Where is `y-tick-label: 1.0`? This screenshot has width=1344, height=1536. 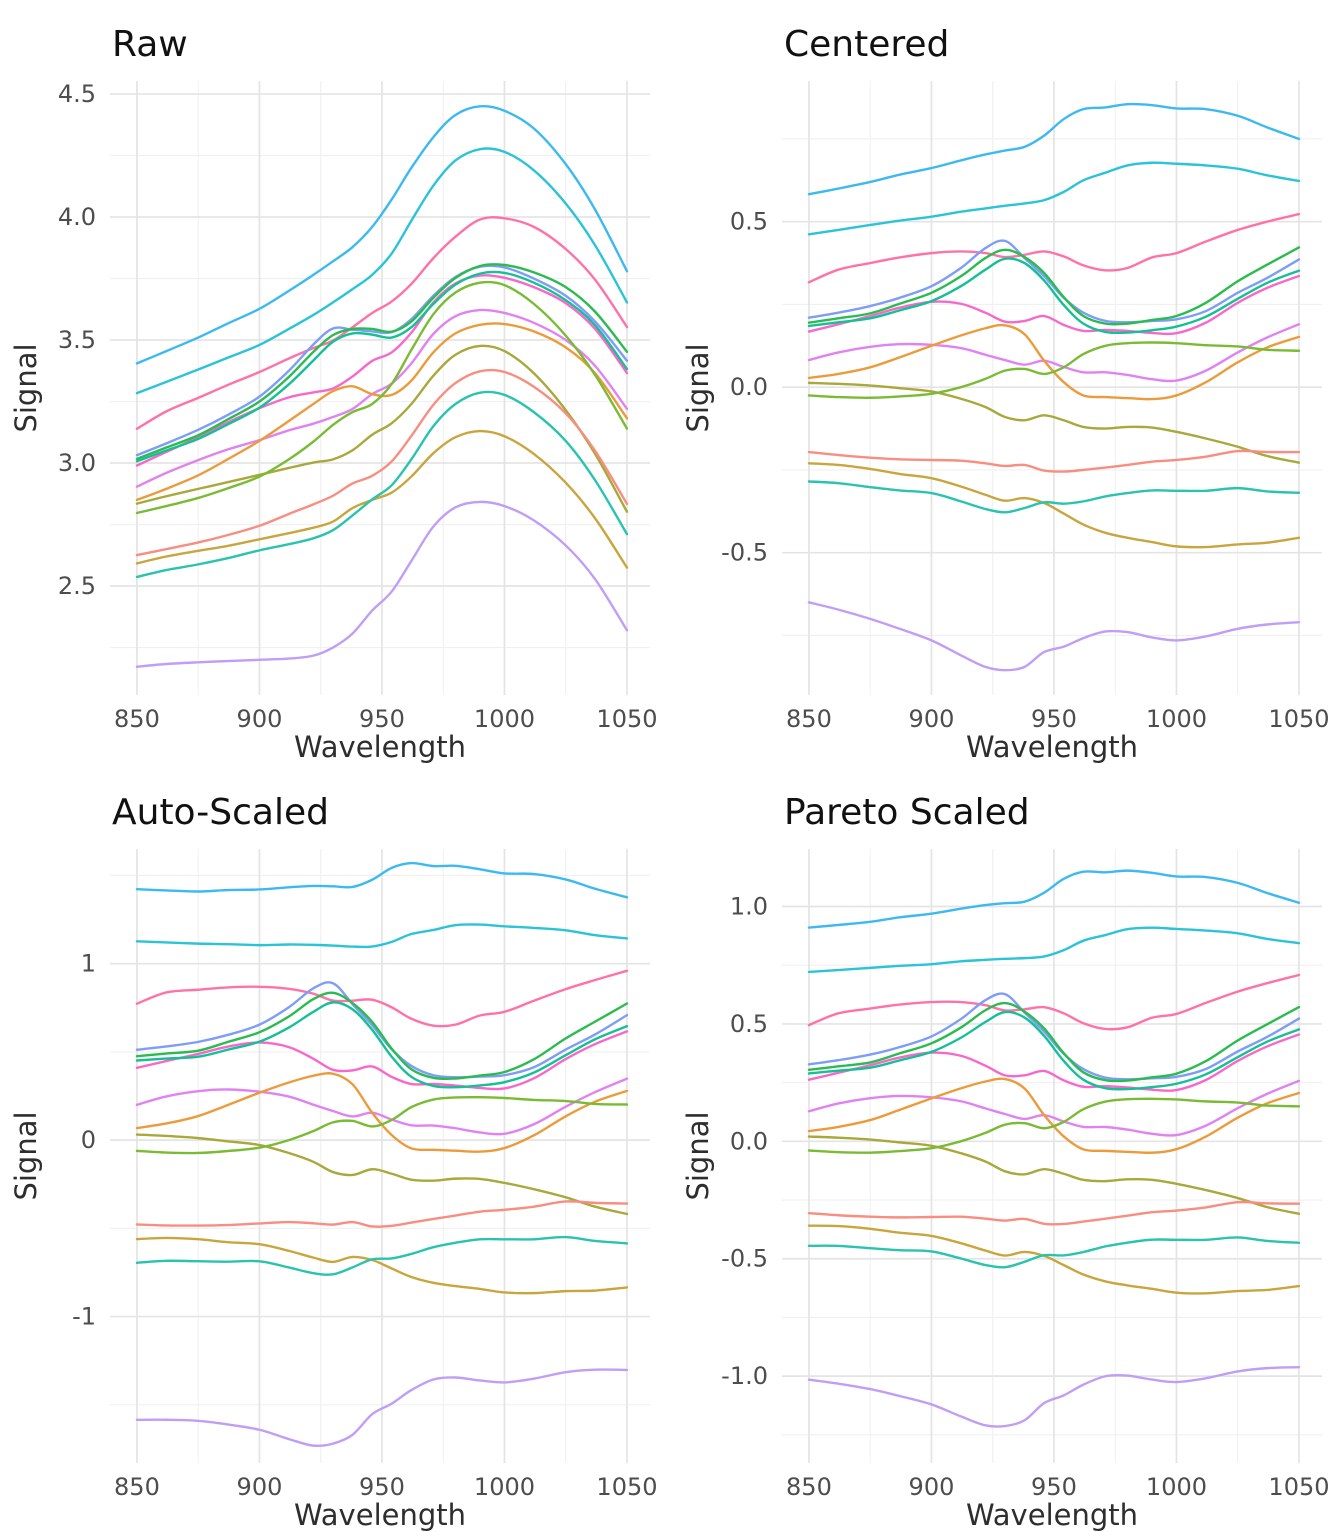
y-tick-label: 1.0 is located at coordinates (749, 907).